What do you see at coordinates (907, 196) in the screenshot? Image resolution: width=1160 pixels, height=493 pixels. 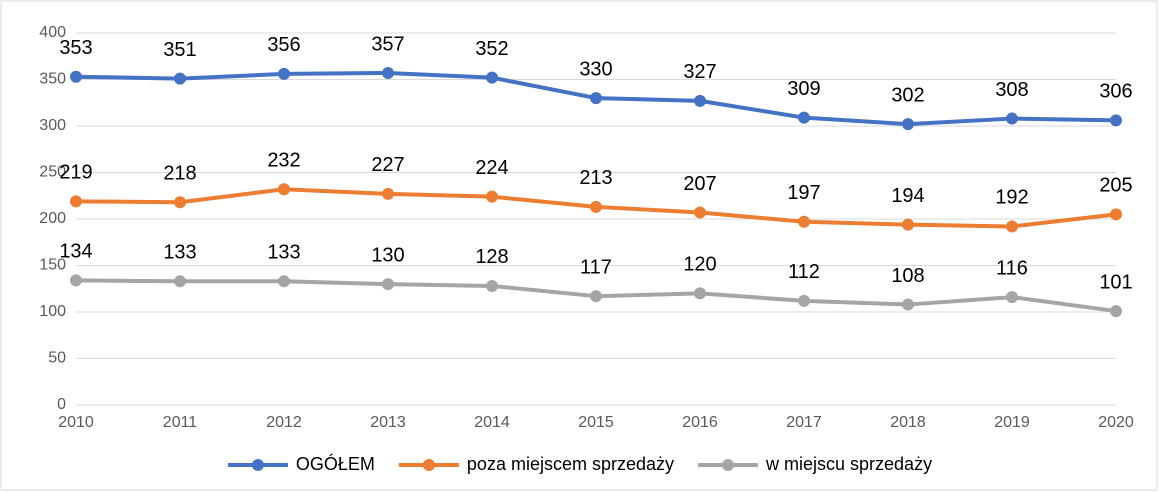 I see `data-label: 194` at bounding box center [907, 196].